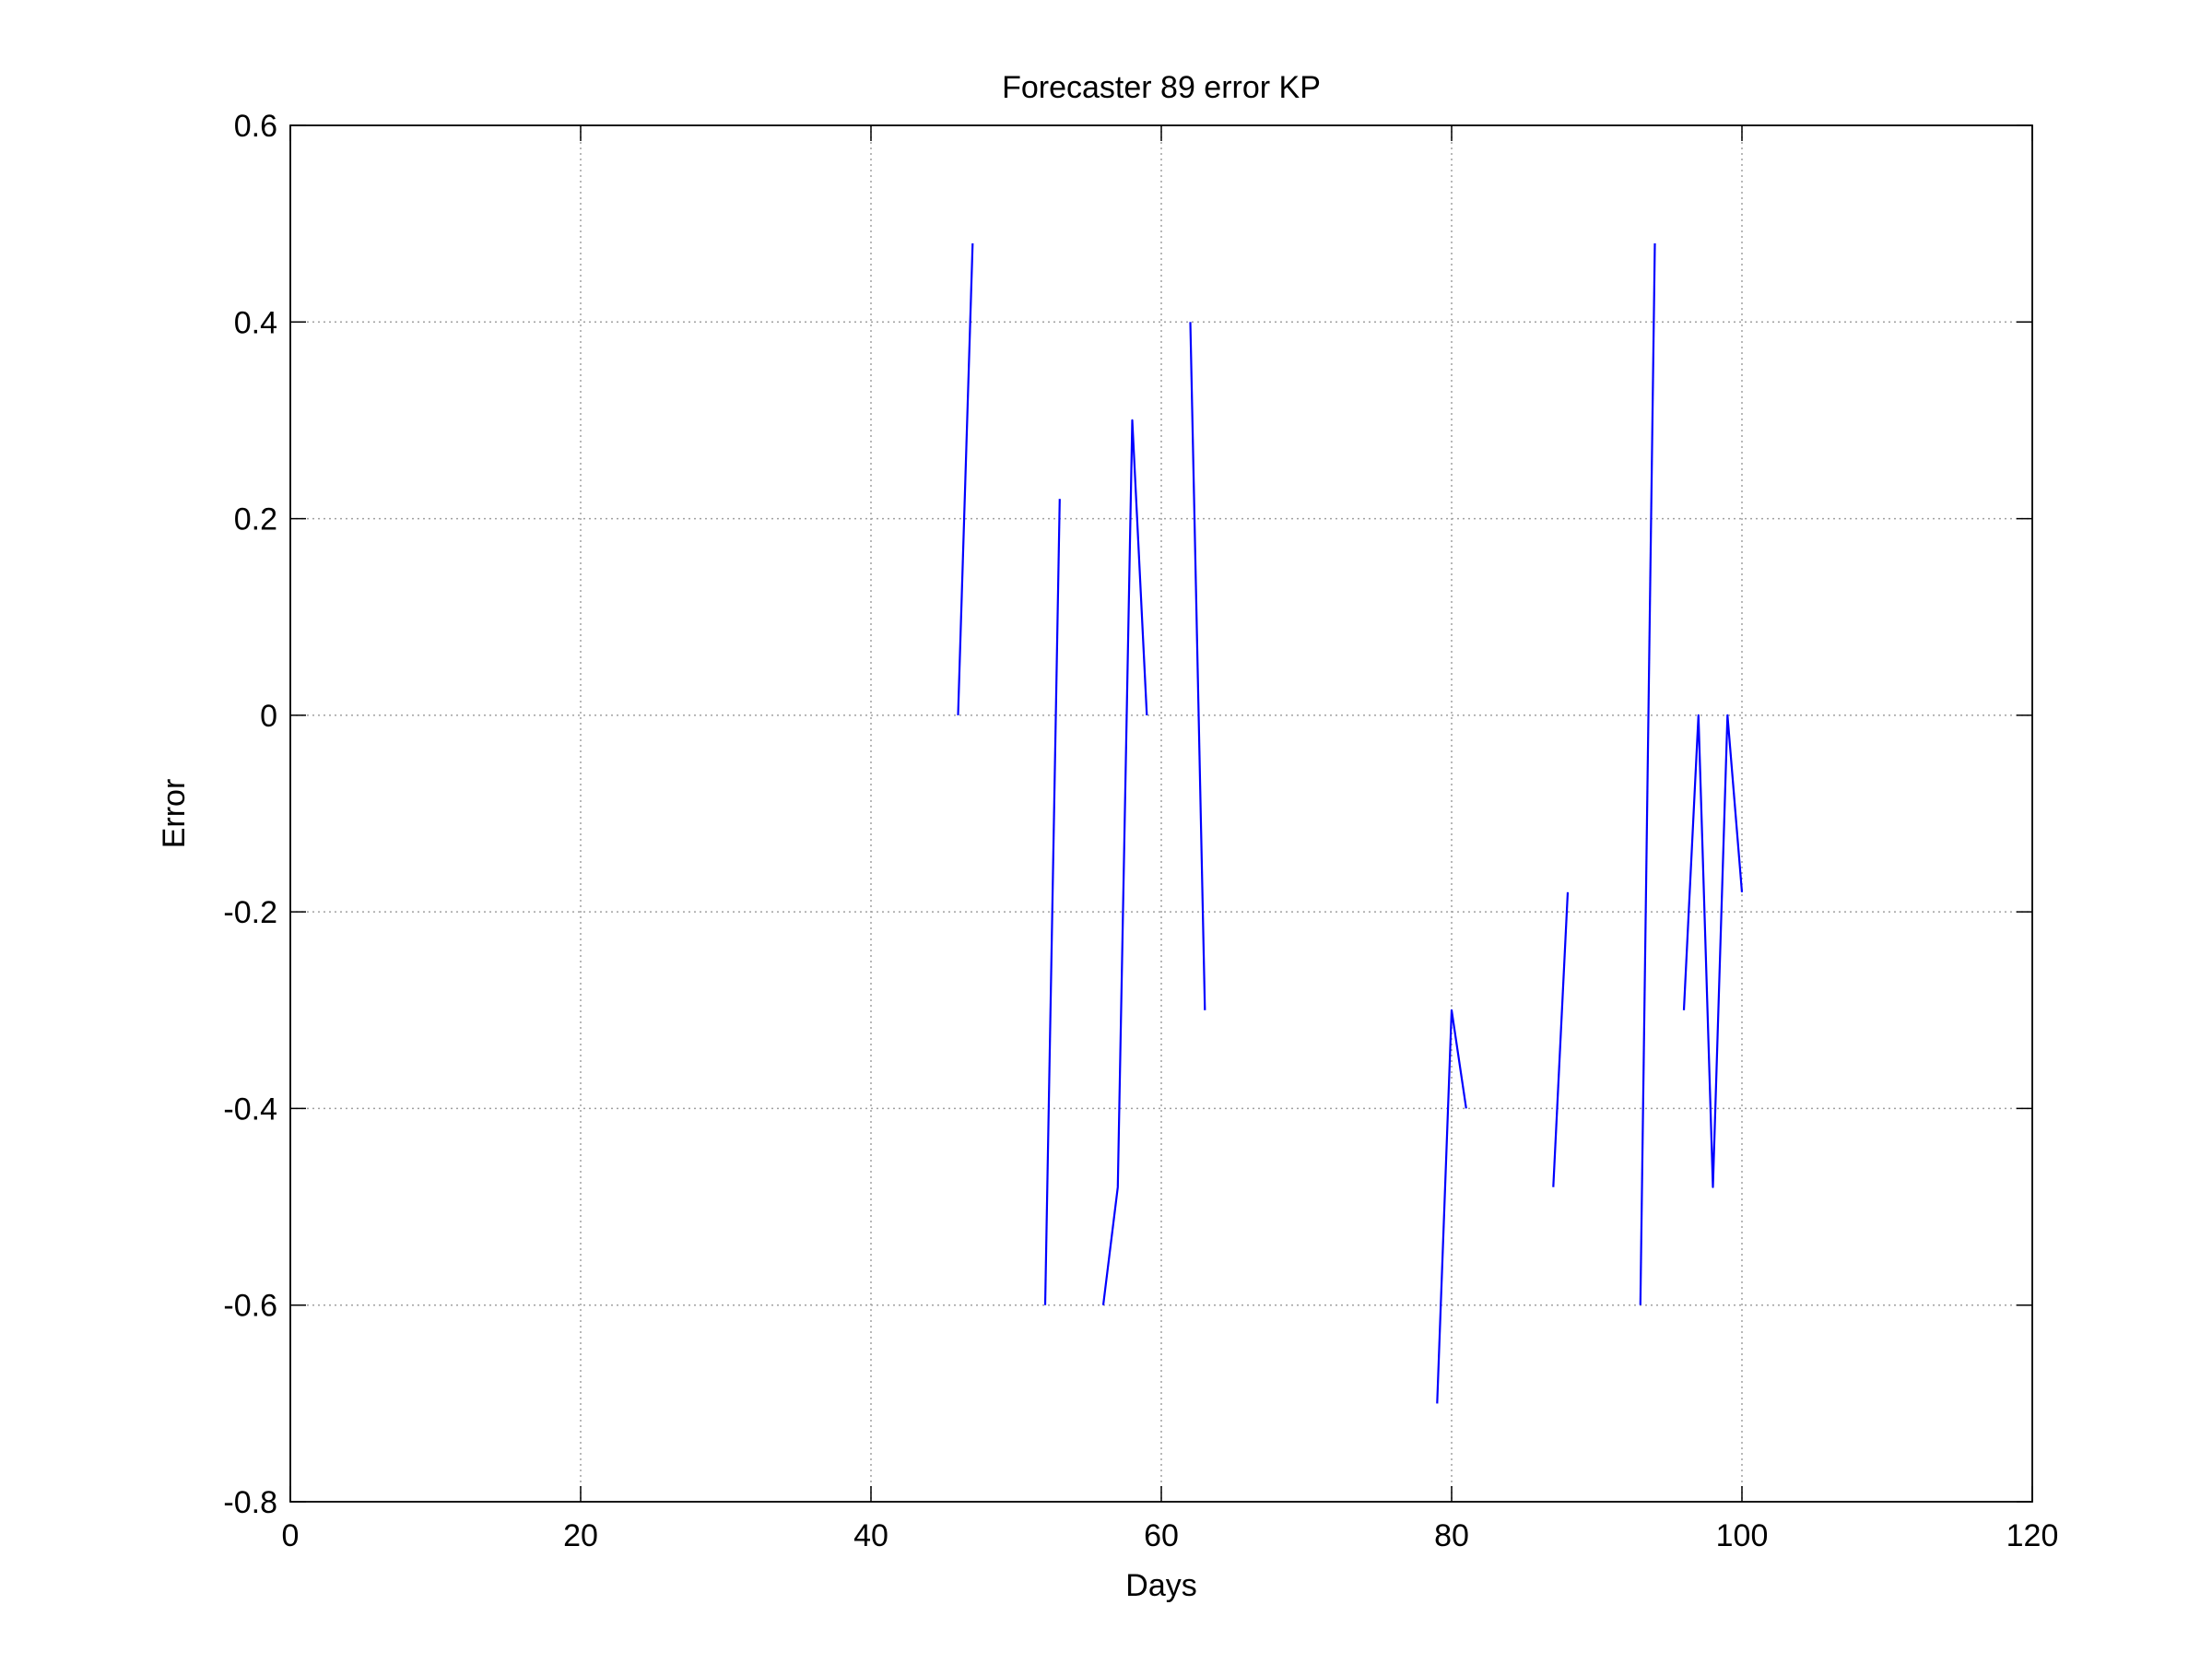  Describe the element at coordinates (1451, 1535) in the screenshot. I see `x-tick-label: 80` at that location.